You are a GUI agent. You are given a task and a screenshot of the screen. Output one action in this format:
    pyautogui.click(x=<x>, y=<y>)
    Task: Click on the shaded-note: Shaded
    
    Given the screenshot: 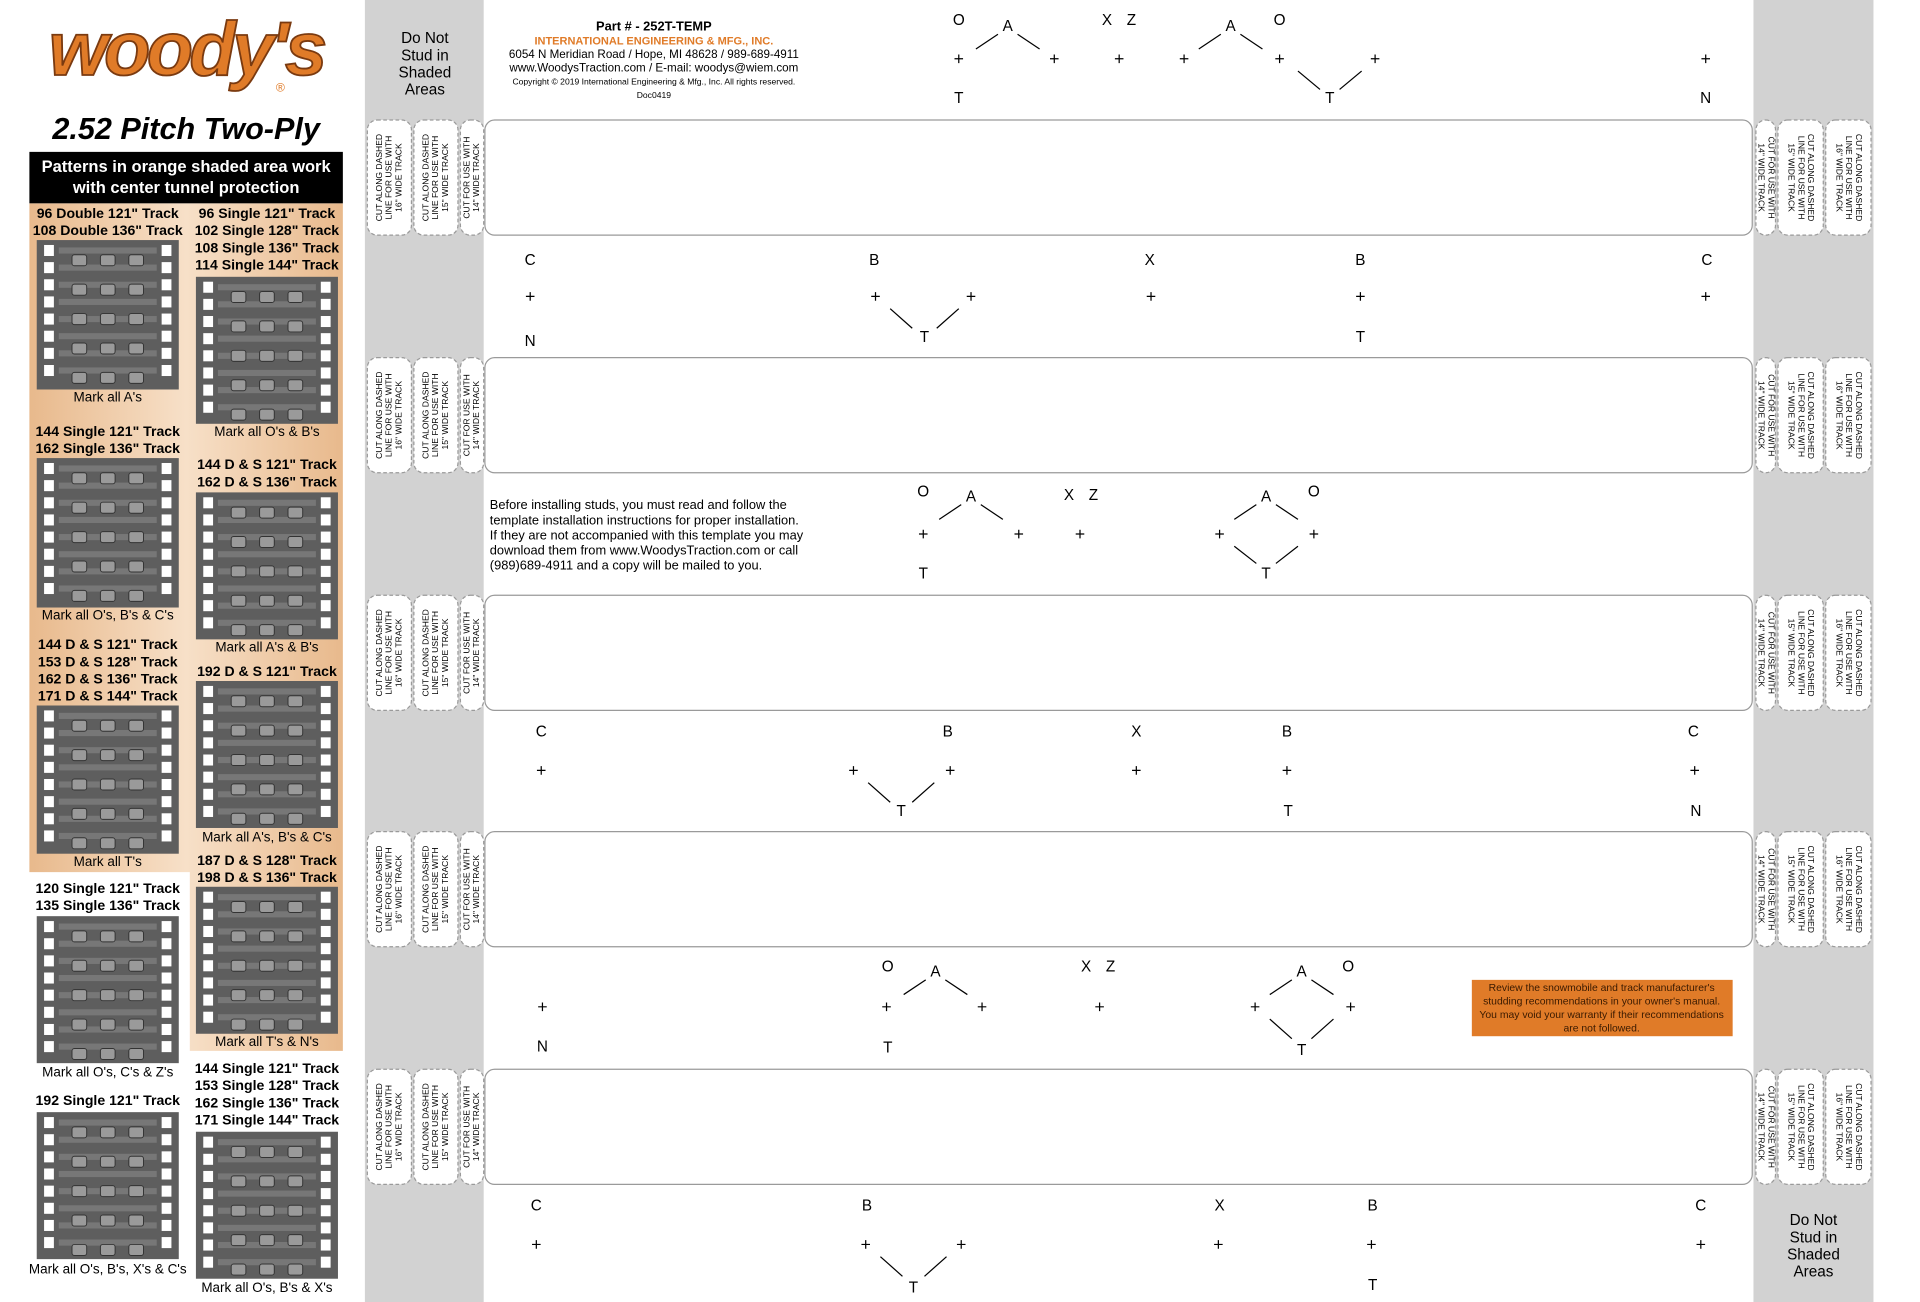 What is the action you would take?
    pyautogui.click(x=1813, y=1255)
    